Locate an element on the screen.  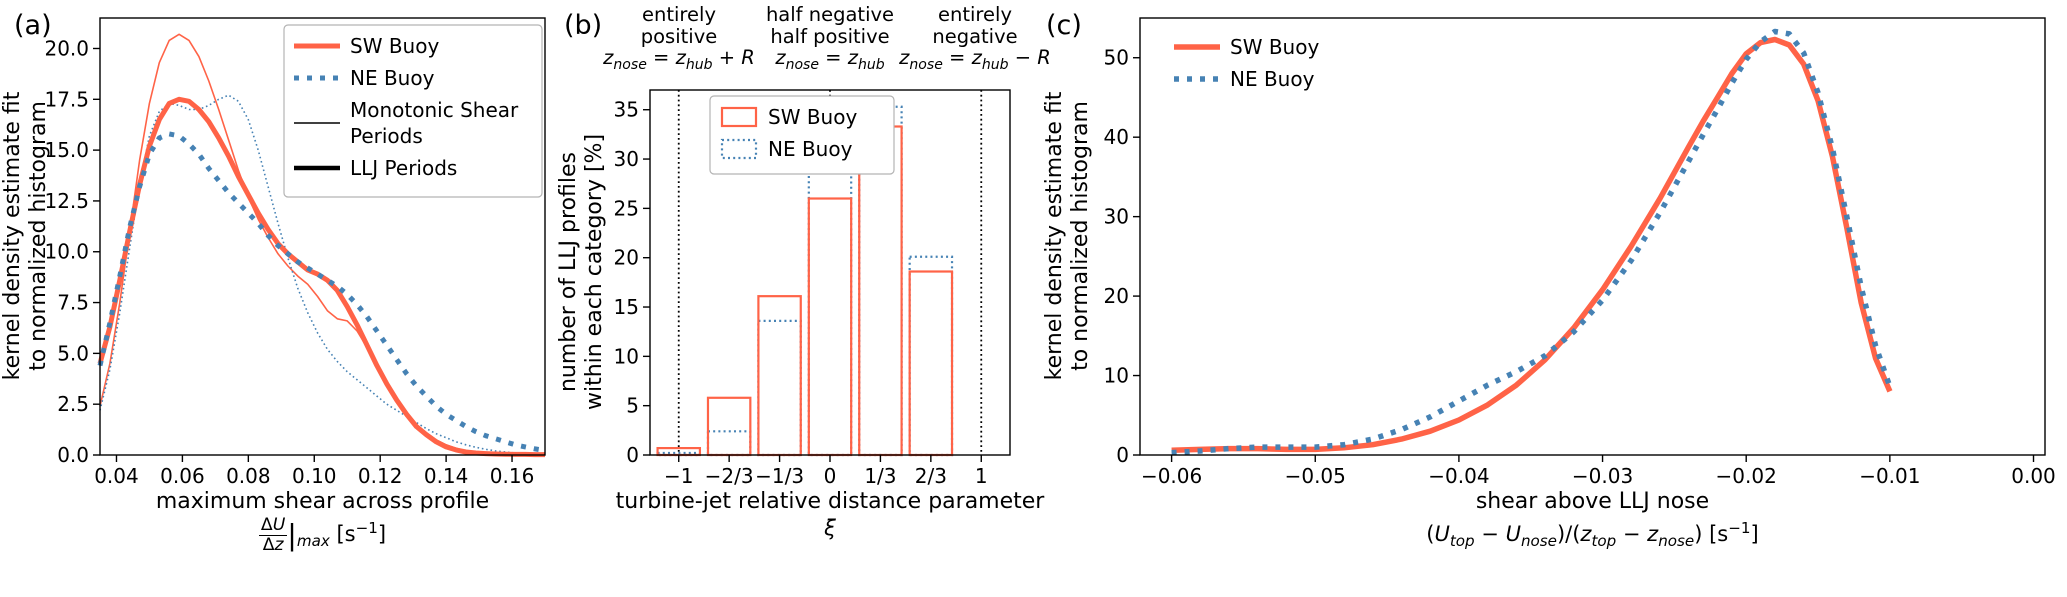
x-tick-label: 0.16 is located at coordinates (512, 476).